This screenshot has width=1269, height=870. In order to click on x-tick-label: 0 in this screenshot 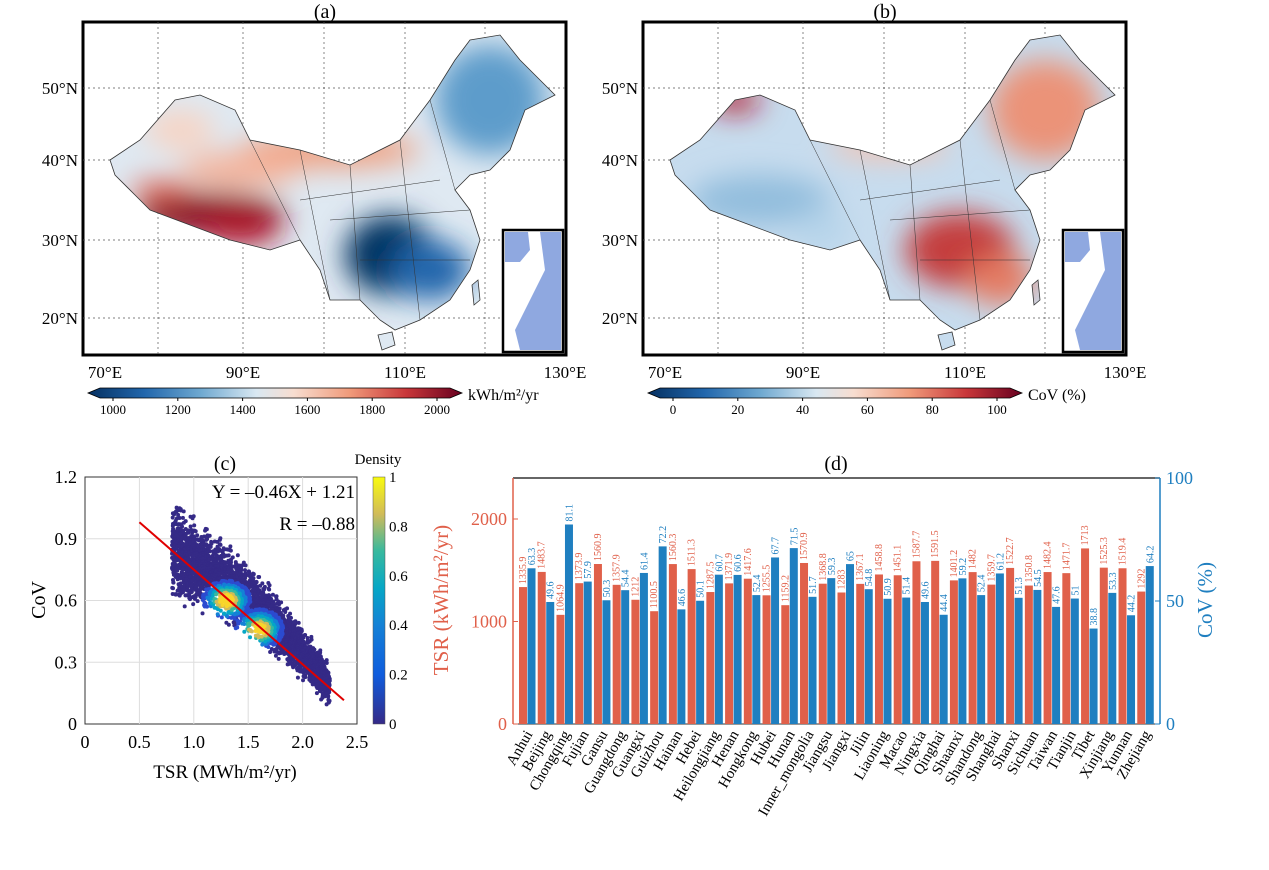, I will do `click(85, 742)`.